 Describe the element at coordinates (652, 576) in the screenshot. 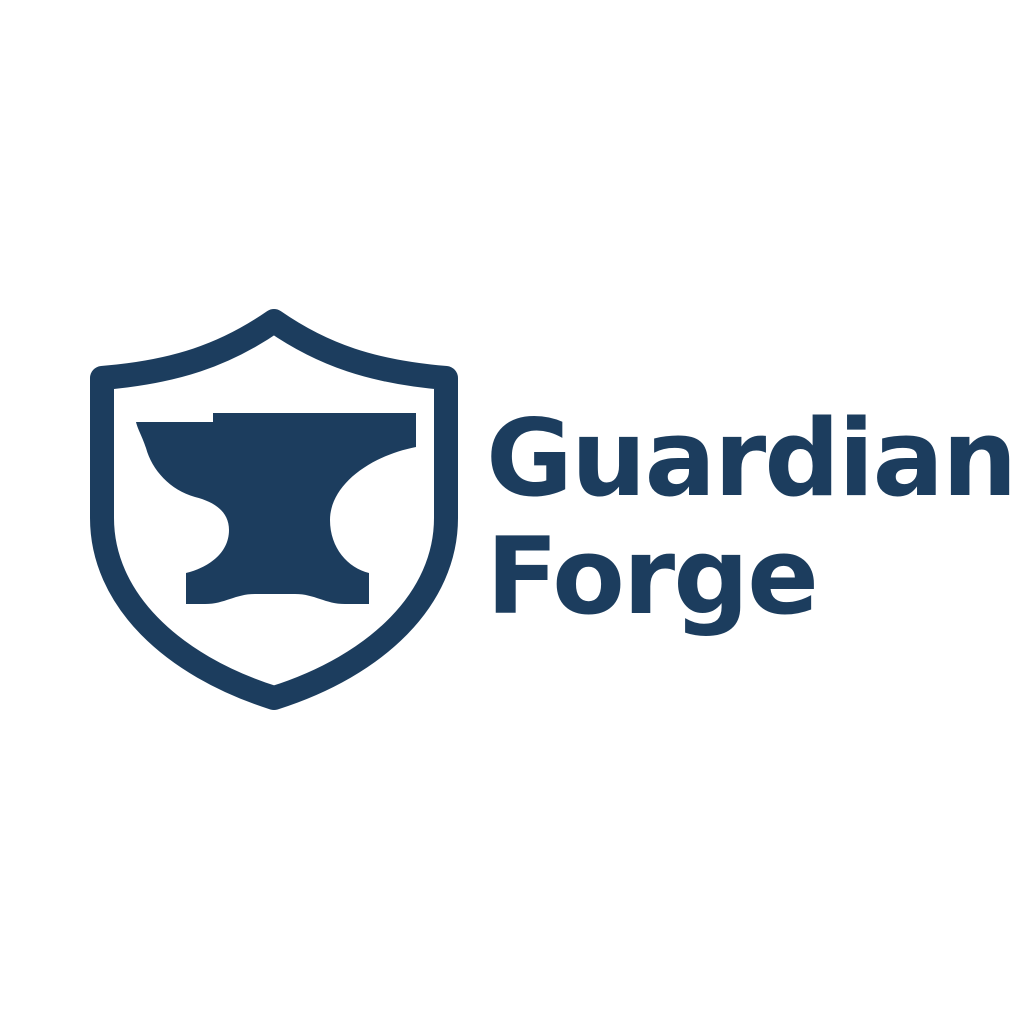

I see `brand-name-line2: Forge` at that location.